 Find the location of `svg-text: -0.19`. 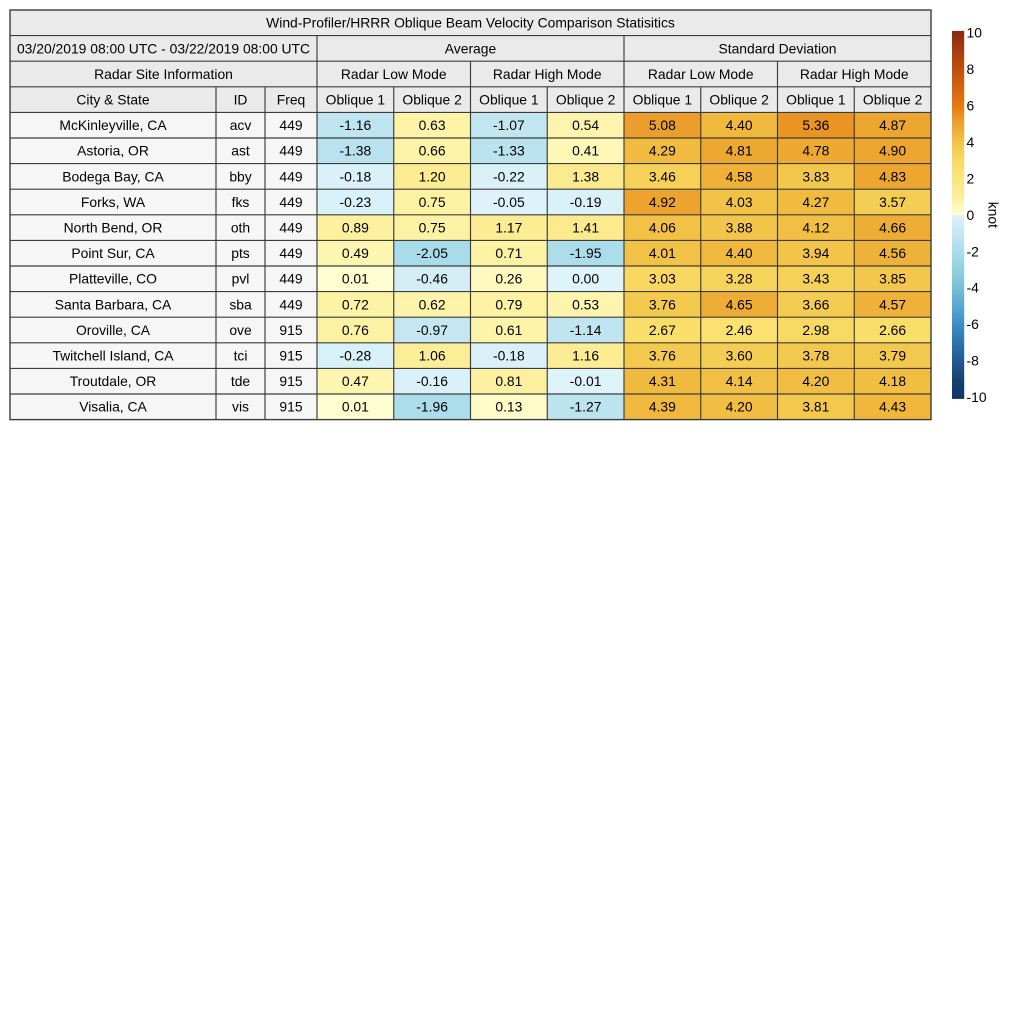

svg-text: -0.19 is located at coordinates (586, 202).